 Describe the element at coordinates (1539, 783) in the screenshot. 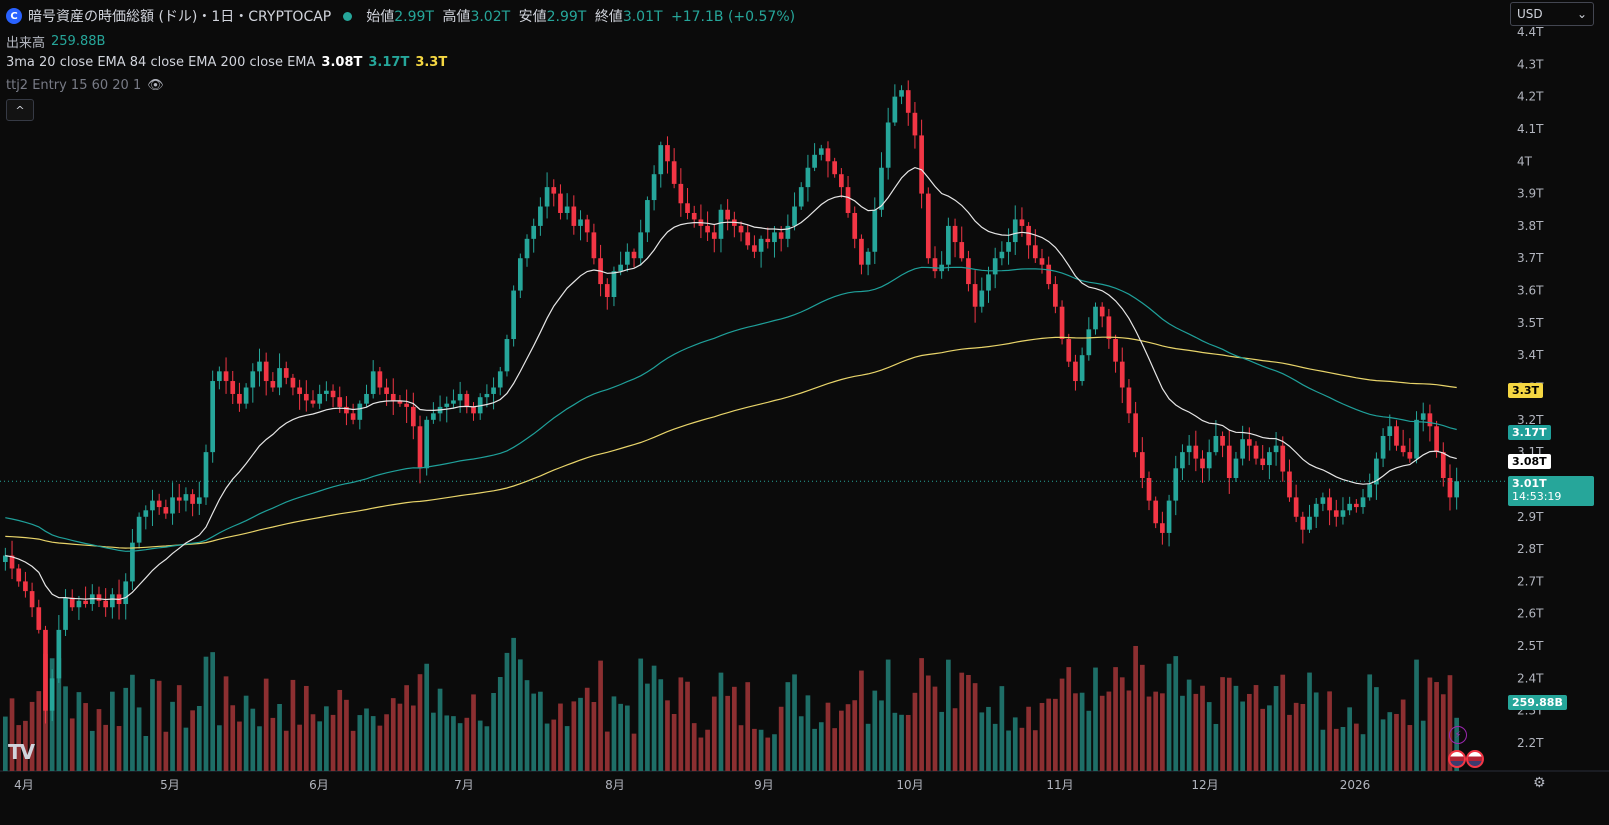

I see `gear-icon: ⚙` at that location.